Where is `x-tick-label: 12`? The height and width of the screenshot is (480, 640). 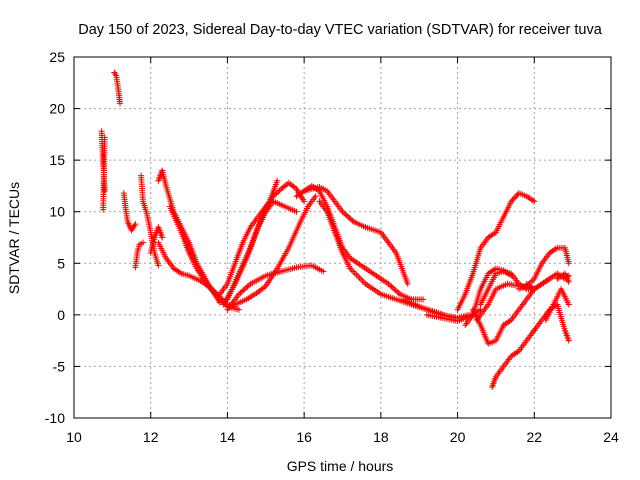 x-tick-label: 12 is located at coordinates (151, 437).